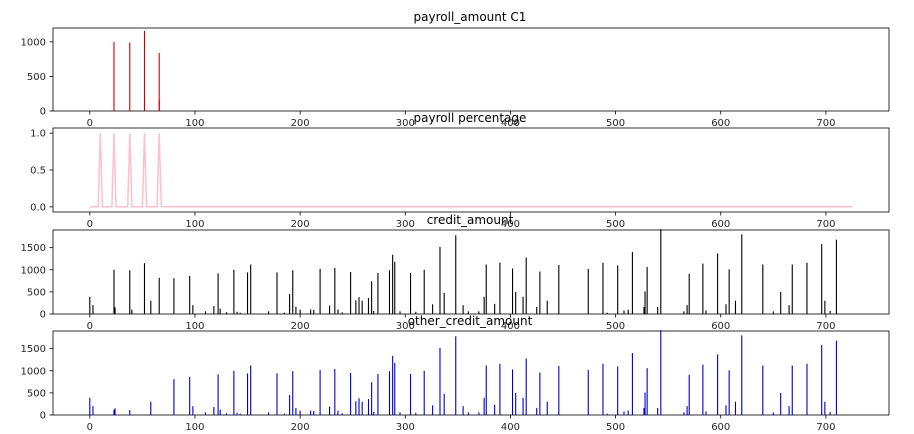 This screenshot has width=914, height=434. I want to click on line-marks, so click(471, 170).